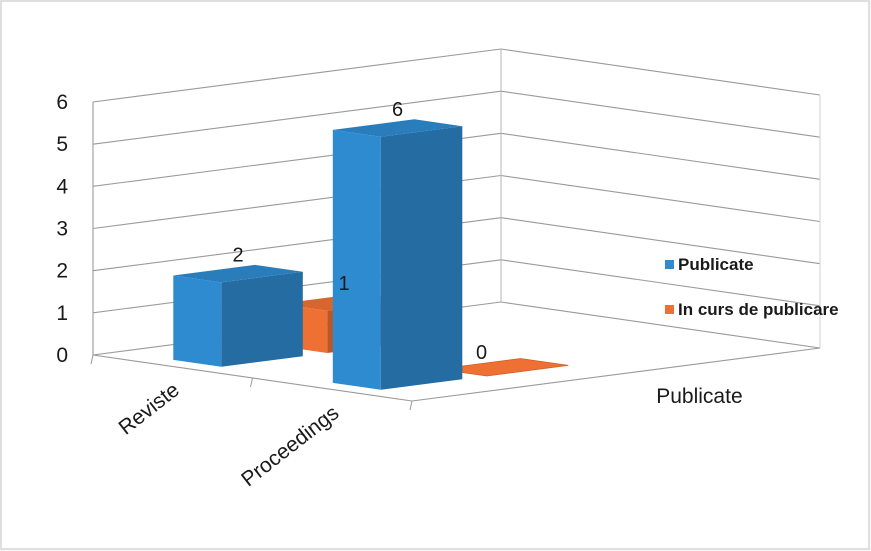 The width and height of the screenshot is (871, 551). Describe the element at coordinates (397, 110) in the screenshot. I see `data-label: 6` at that location.